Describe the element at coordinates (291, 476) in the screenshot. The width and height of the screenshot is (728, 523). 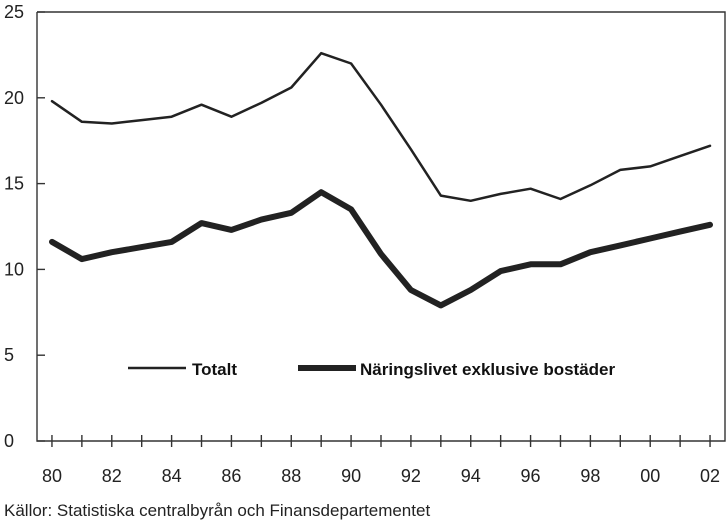
I see `x-tick-label: 88` at that location.